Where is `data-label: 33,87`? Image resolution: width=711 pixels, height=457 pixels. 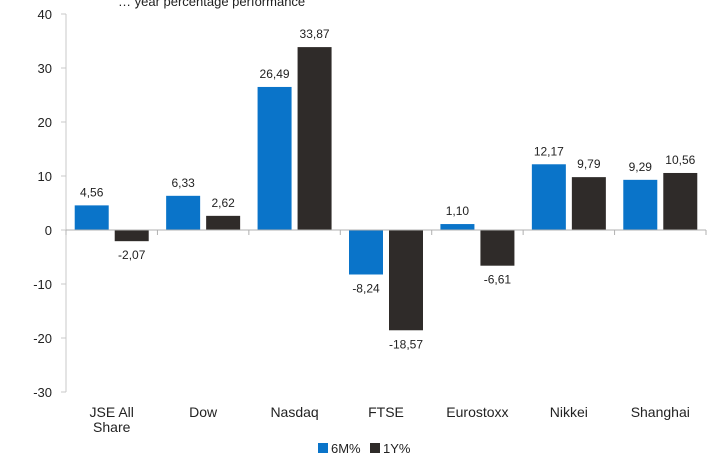
data-label: 33,87 is located at coordinates (315, 34).